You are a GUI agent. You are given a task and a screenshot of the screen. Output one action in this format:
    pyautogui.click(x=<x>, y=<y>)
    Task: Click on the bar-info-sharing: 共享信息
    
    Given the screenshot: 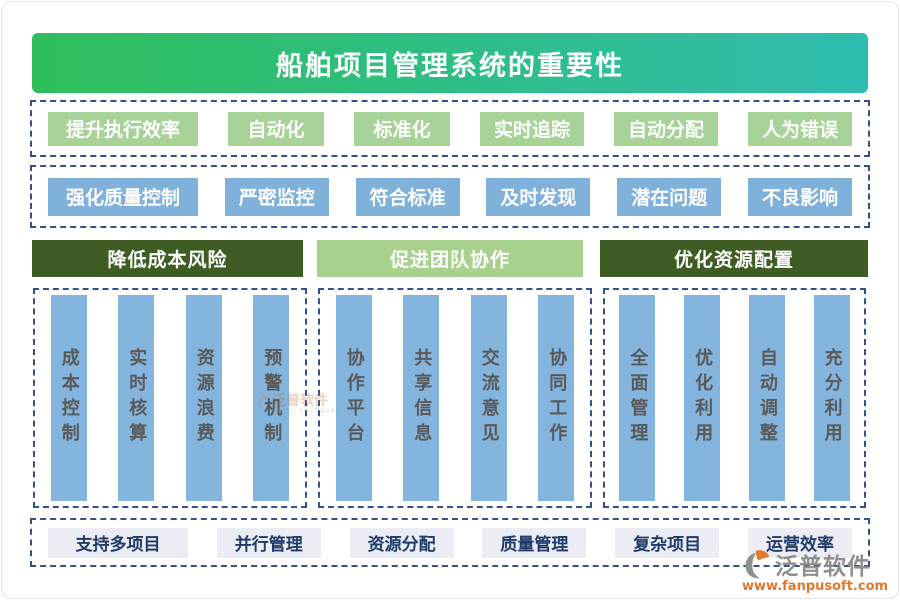 What is the action you would take?
    pyautogui.click(x=421, y=398)
    